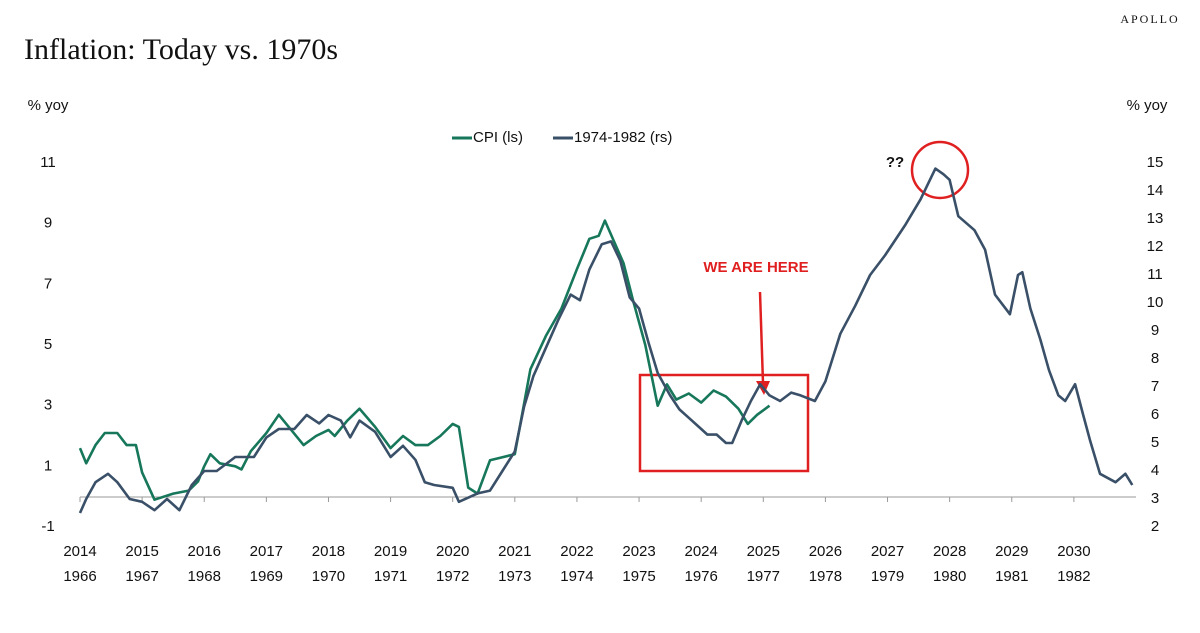 Image resolution: width=1200 pixels, height=633 pixels. What do you see at coordinates (48, 105) in the screenshot?
I see `y-axis-label: % yoy` at bounding box center [48, 105].